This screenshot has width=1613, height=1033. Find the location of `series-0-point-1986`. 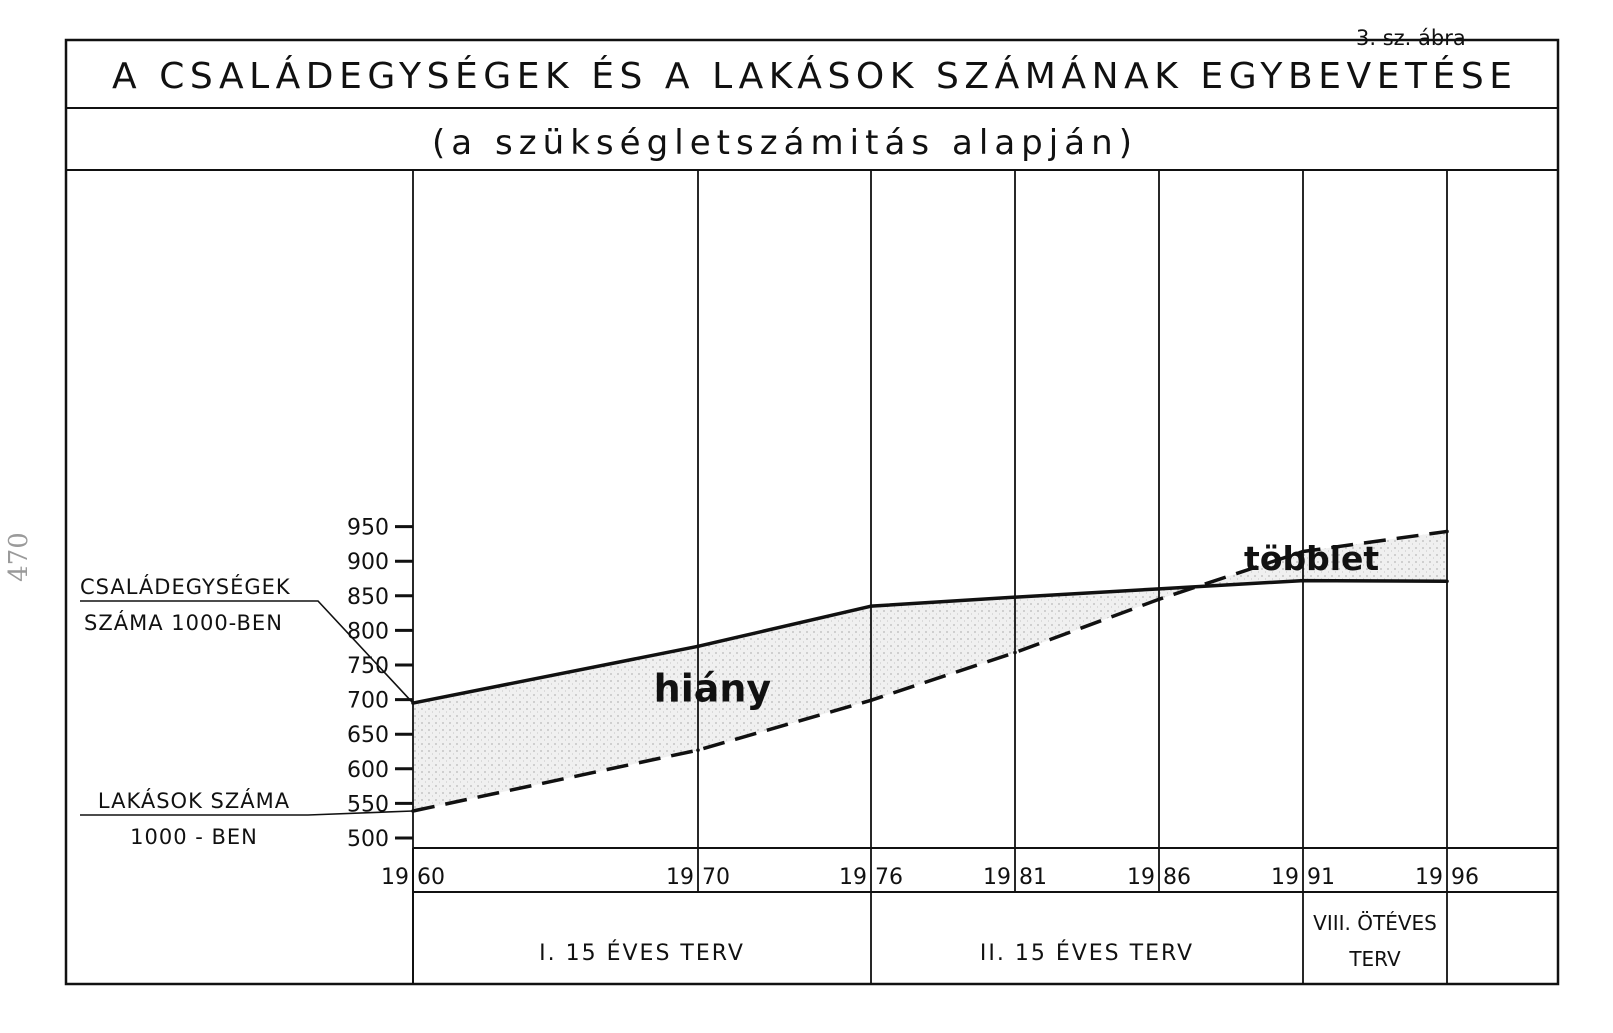

series-0-point-1986 is located at coordinates (1159, 589).